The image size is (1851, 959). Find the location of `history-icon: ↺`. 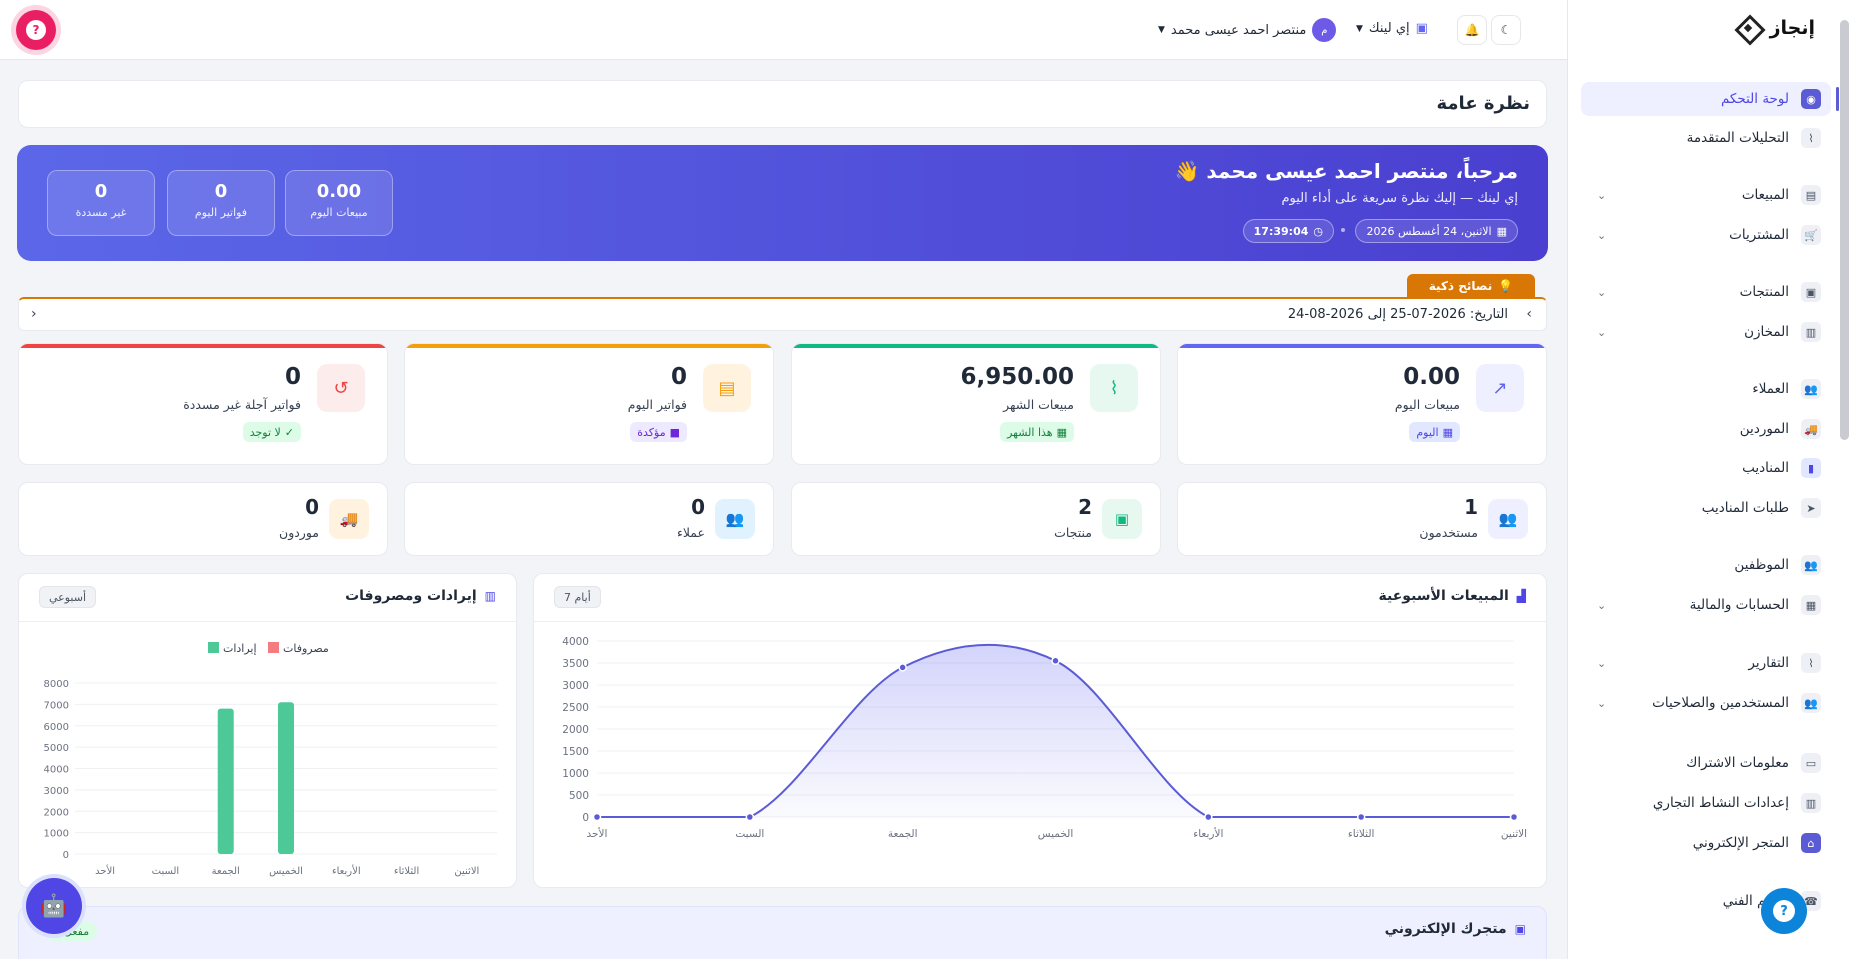

history-icon: ↺ is located at coordinates (341, 388).